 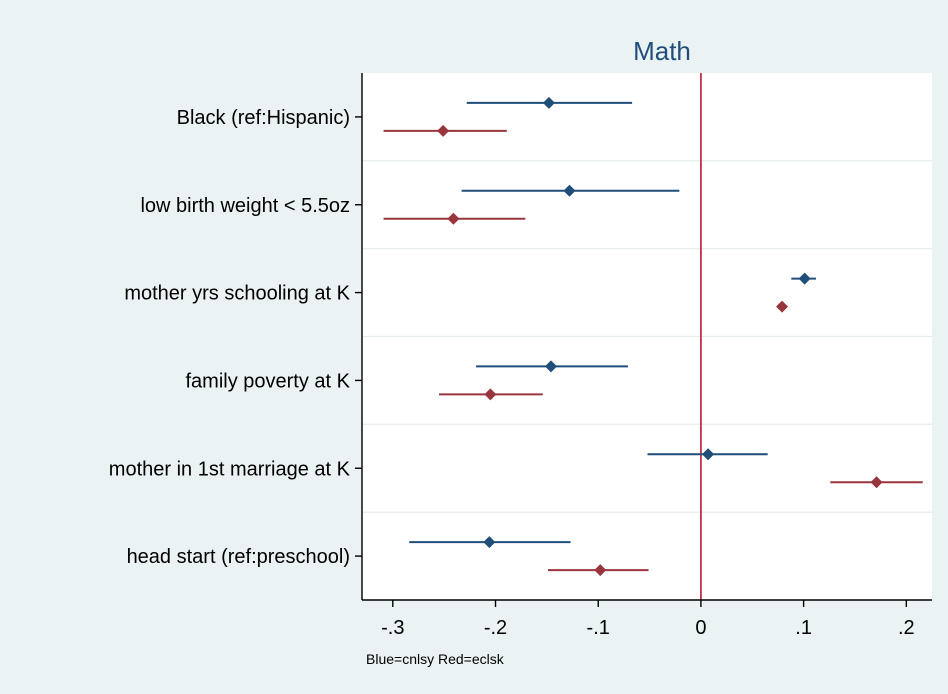 What do you see at coordinates (598, 628) in the screenshot?
I see `x-tick-label: -.1` at bounding box center [598, 628].